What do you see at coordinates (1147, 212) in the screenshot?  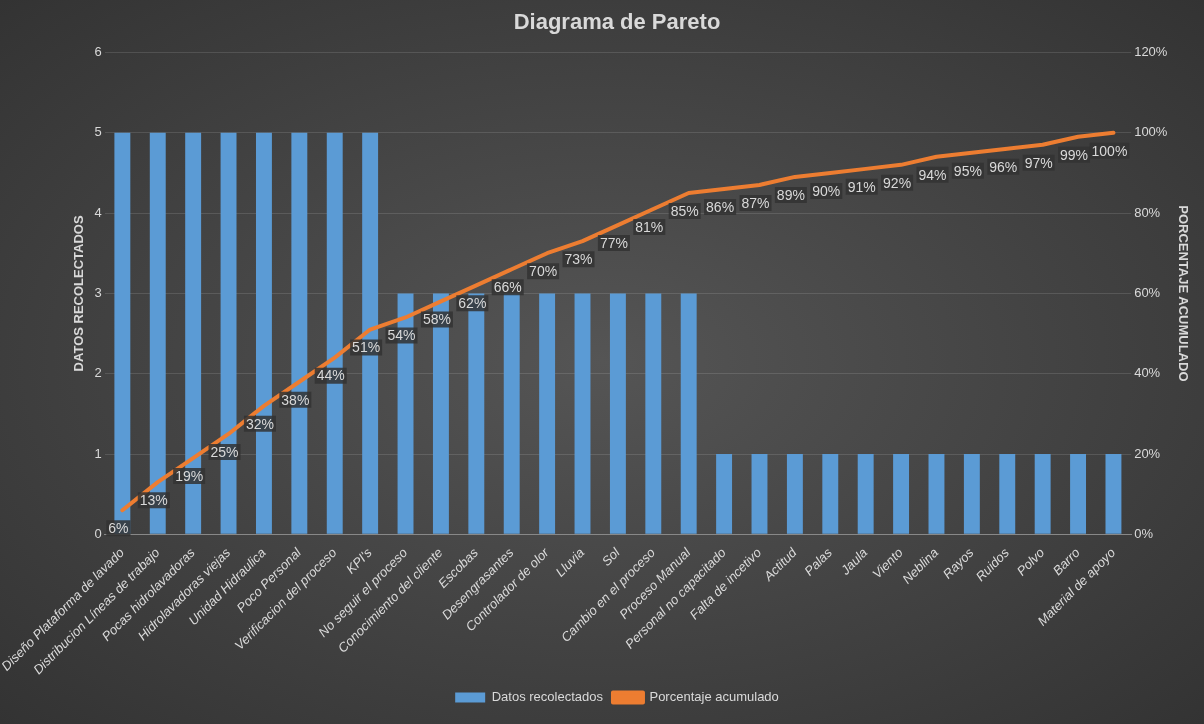 I see `y2-tick-label: 80%` at bounding box center [1147, 212].